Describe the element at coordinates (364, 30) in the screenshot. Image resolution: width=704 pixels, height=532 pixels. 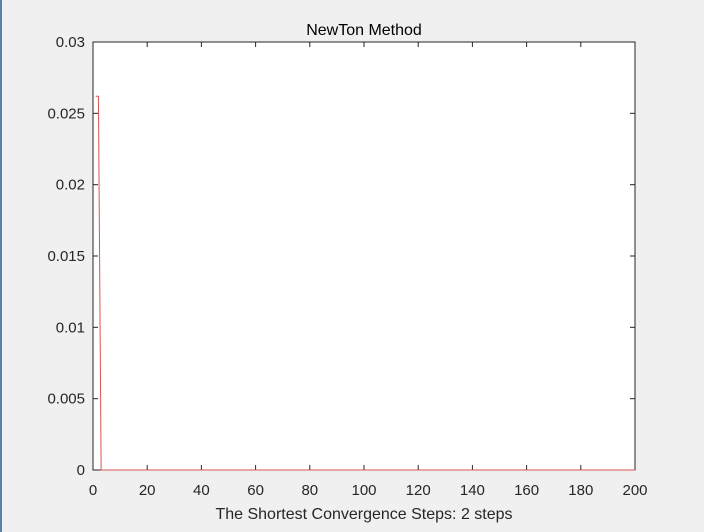
I see `chart-title: NewTon Method` at that location.